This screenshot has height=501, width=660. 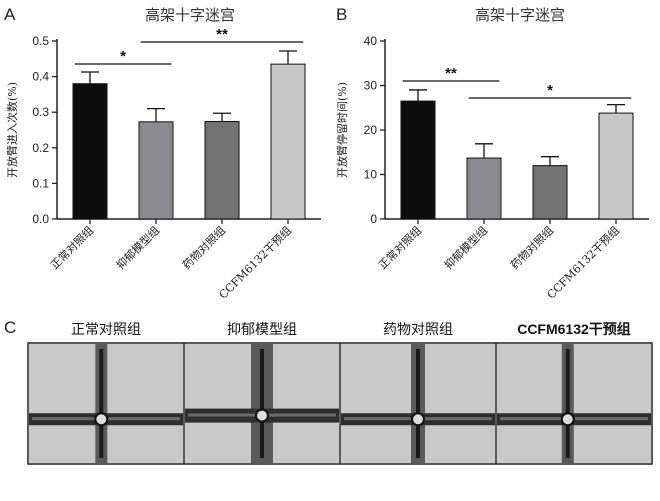 I want to click on maze-title: CCFM6132干预组, so click(x=574, y=329).